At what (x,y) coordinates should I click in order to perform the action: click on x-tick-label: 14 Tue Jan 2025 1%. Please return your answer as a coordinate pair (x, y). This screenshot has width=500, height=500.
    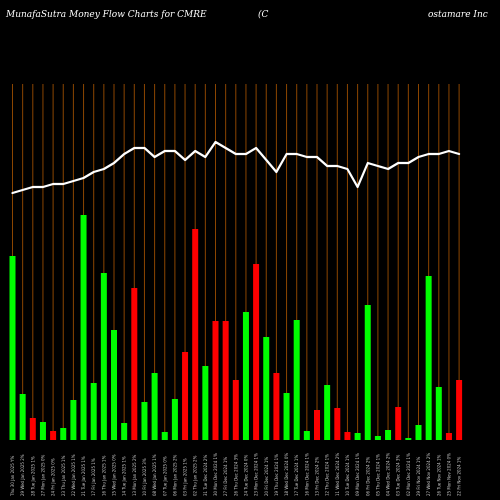
    Looking at the image, I should click on (124, 476).